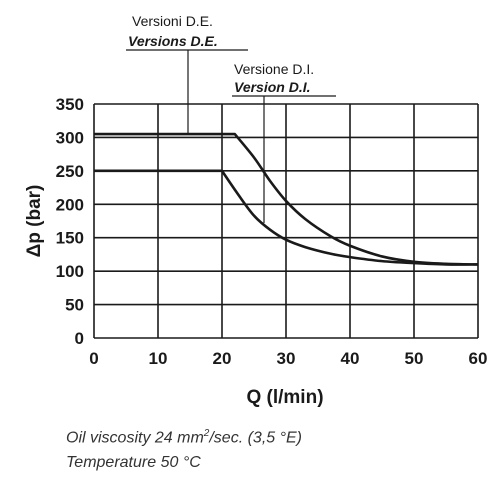 This screenshot has height=477, width=492. What do you see at coordinates (34, 221) in the screenshot?
I see `y-axis-label: Δp (bar)` at bounding box center [34, 221].